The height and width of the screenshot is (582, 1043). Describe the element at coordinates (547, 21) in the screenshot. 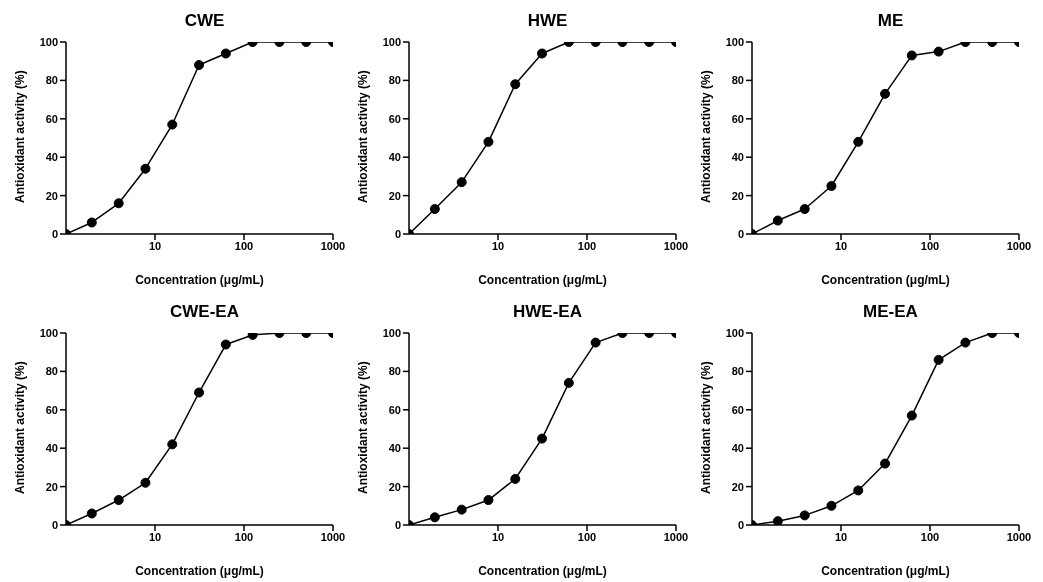

I see `chart-title: HWE` at that location.